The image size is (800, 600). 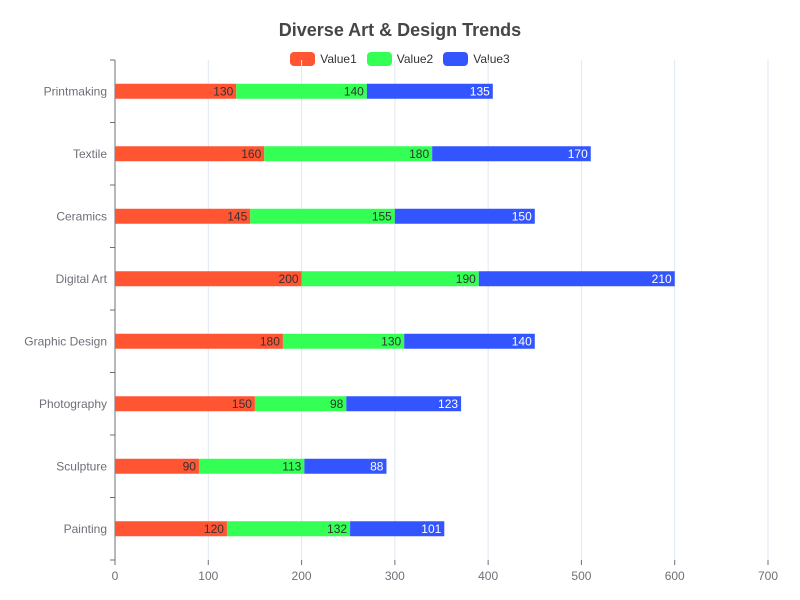 What do you see at coordinates (237, 216) in the screenshot?
I see `data-label: 145` at bounding box center [237, 216].